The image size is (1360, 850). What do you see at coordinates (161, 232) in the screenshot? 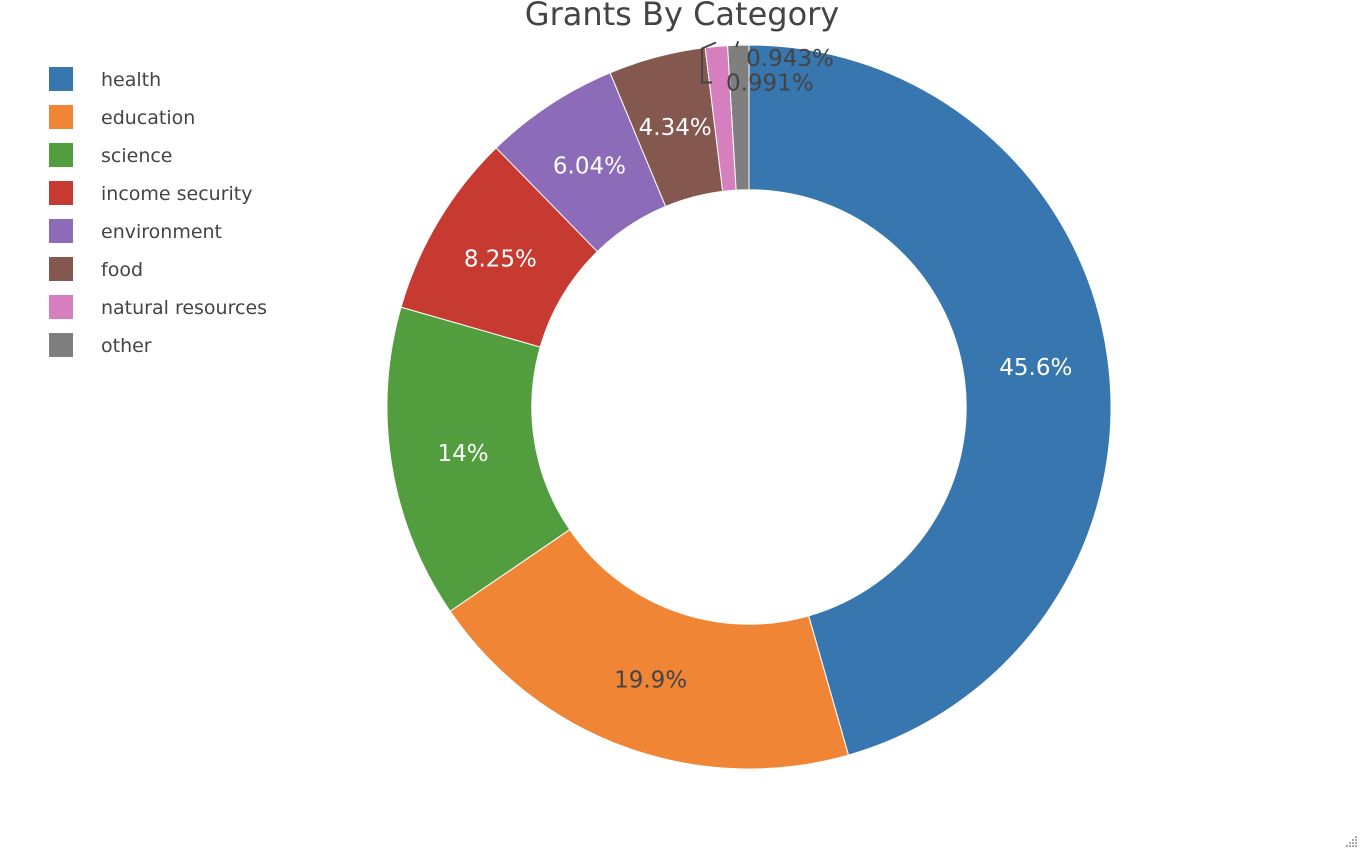
I see `legend-label-environment: environment` at bounding box center [161, 232].